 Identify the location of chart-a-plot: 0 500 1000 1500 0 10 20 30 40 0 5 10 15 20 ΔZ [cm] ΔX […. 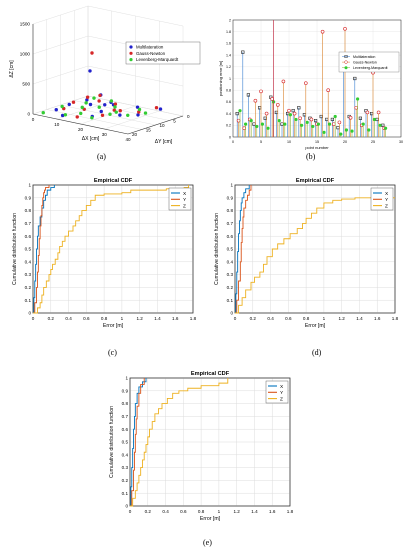
(105, 75).